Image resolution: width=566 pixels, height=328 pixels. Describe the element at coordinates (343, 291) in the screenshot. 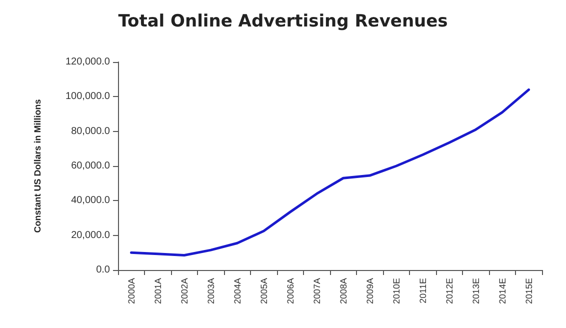

I see `x-tick-label: 2008A` at that location.